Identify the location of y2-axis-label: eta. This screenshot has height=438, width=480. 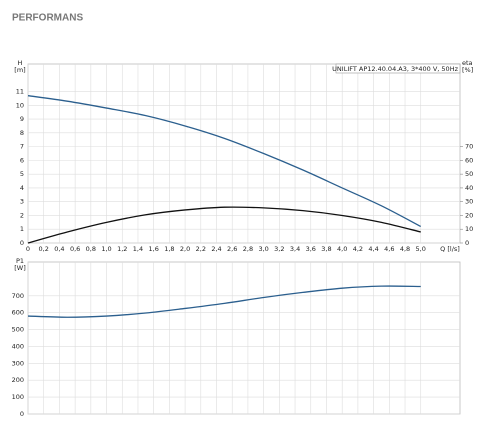
(467, 63).